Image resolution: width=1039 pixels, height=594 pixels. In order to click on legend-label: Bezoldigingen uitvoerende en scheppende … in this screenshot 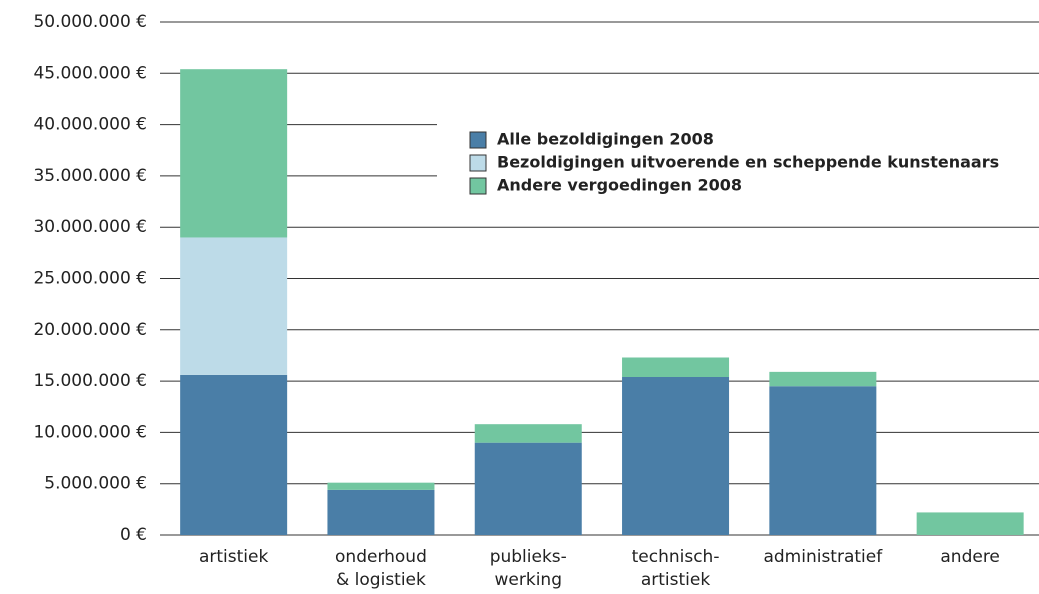, I will do `click(748, 162)`.